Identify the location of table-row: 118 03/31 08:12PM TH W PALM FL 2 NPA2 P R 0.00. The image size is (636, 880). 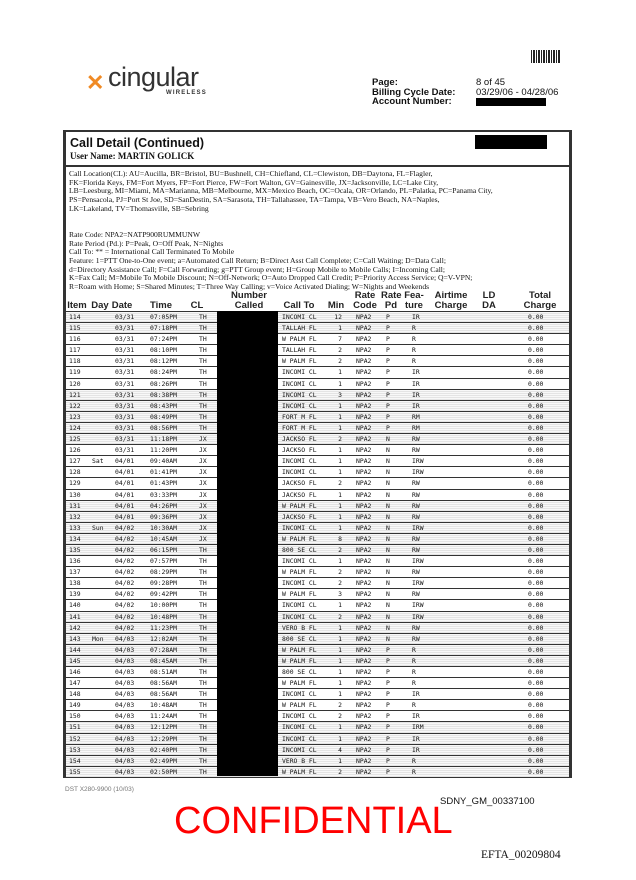
(317, 360).